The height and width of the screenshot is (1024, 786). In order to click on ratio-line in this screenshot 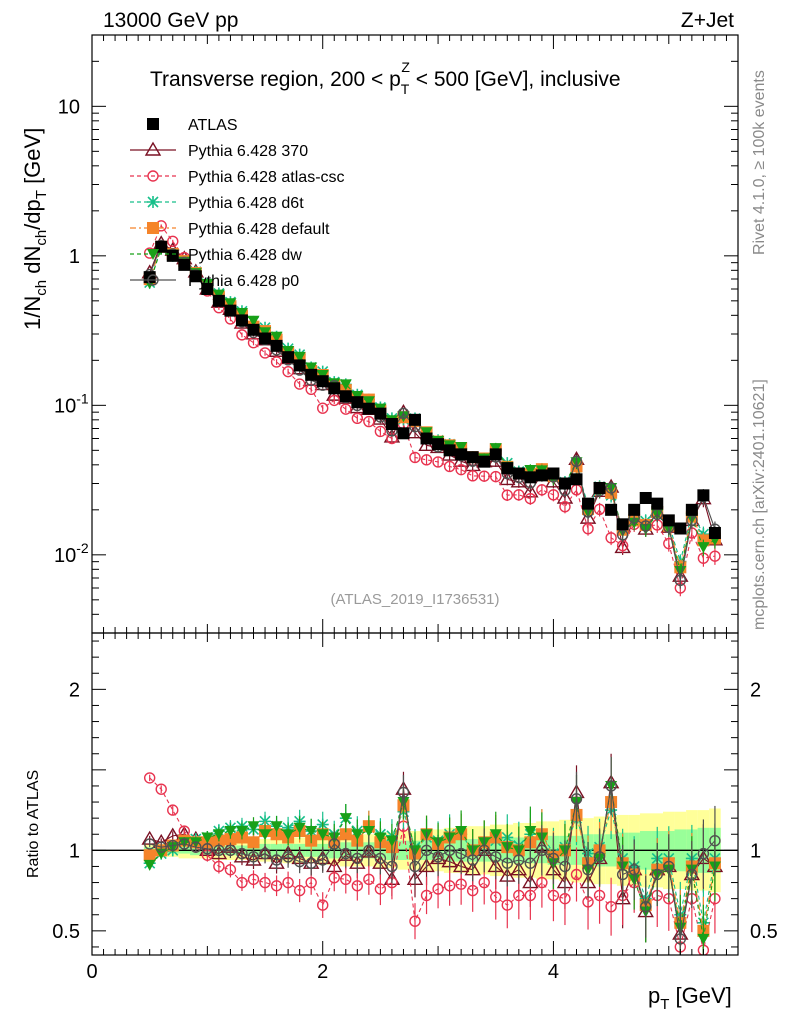, I will do `click(432, 864)`.